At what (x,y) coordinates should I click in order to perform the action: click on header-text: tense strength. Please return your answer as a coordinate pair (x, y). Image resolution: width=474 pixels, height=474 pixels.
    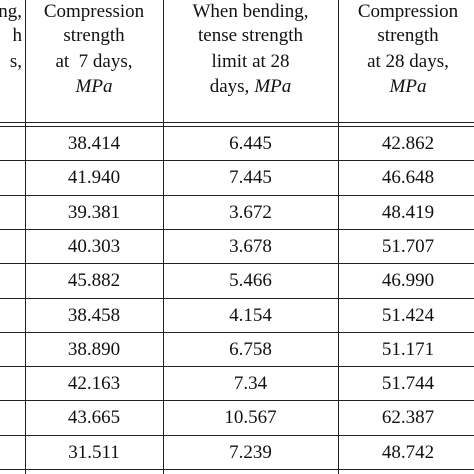
    Looking at the image, I should click on (250, 35).